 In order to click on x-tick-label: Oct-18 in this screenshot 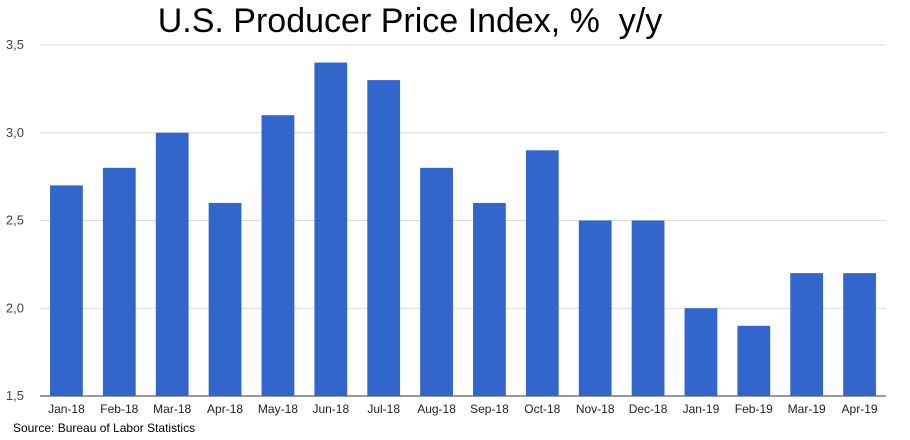, I will do `click(542, 409)`.